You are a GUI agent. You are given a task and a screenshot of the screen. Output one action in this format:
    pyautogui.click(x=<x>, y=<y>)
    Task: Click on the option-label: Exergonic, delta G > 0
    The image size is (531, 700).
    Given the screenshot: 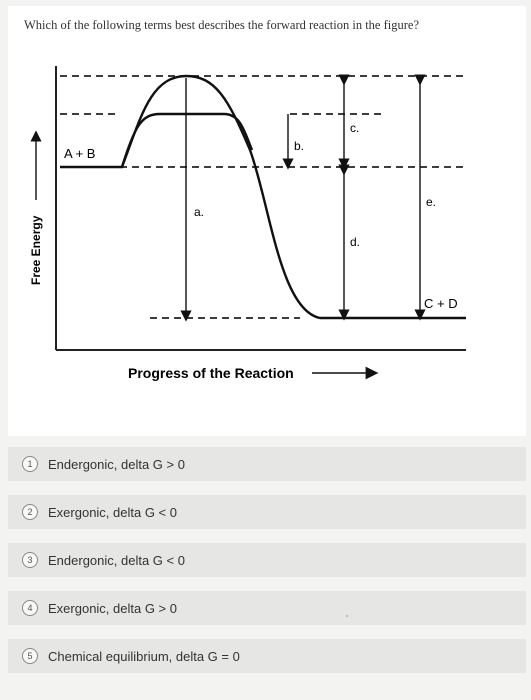 What is the action you would take?
    pyautogui.click(x=112, y=608)
    